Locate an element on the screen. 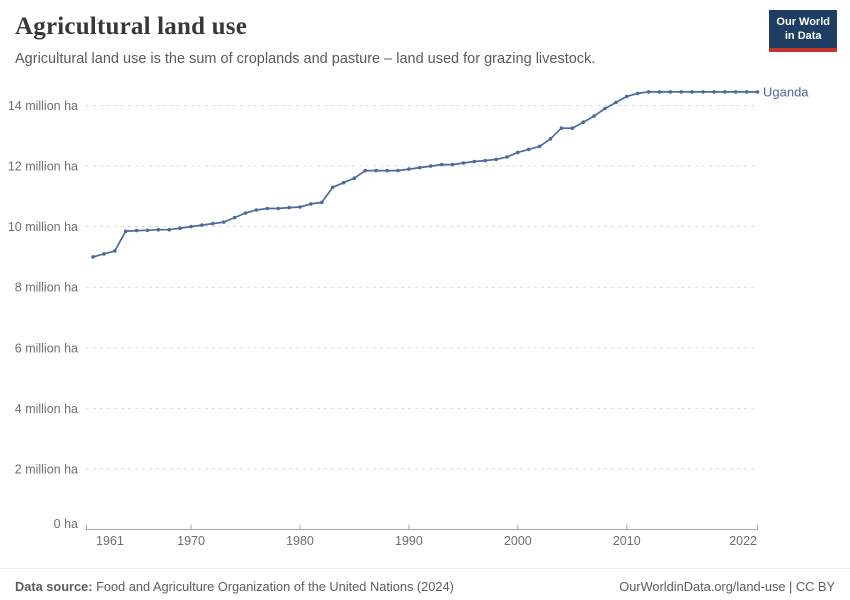 Image resolution: width=850 pixels, height=600 pixels. y-tick-label: 12 million ha is located at coordinates (43, 167).